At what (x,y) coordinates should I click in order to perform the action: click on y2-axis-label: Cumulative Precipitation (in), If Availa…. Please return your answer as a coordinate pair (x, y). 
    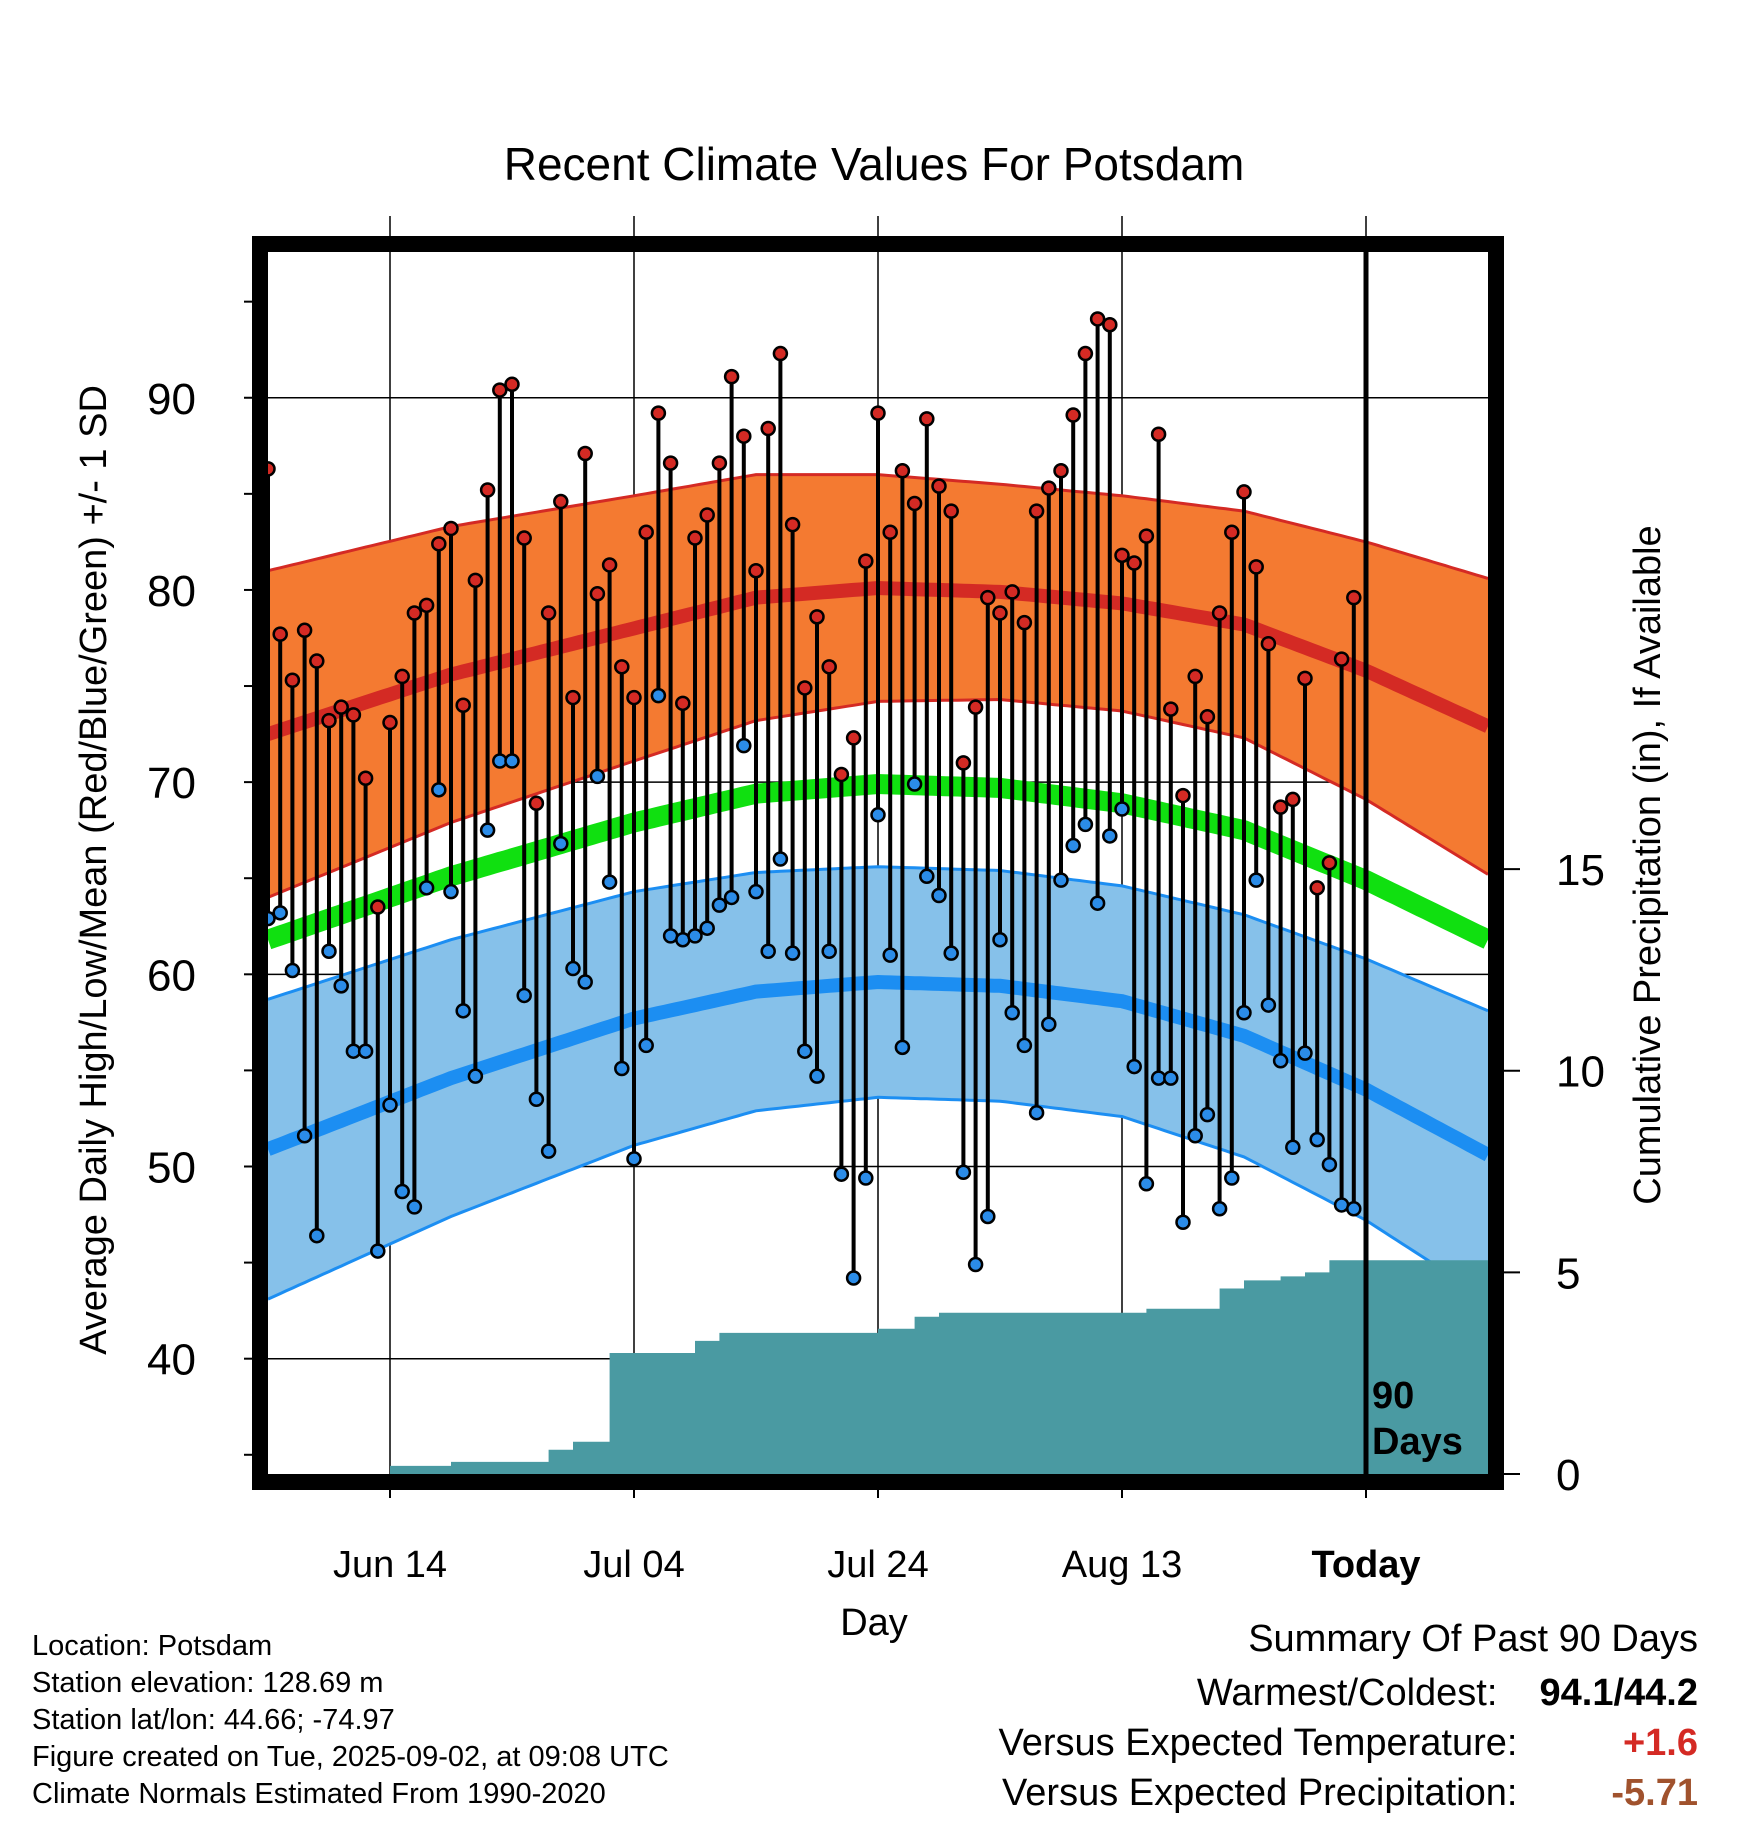
    Looking at the image, I should click on (1648, 864).